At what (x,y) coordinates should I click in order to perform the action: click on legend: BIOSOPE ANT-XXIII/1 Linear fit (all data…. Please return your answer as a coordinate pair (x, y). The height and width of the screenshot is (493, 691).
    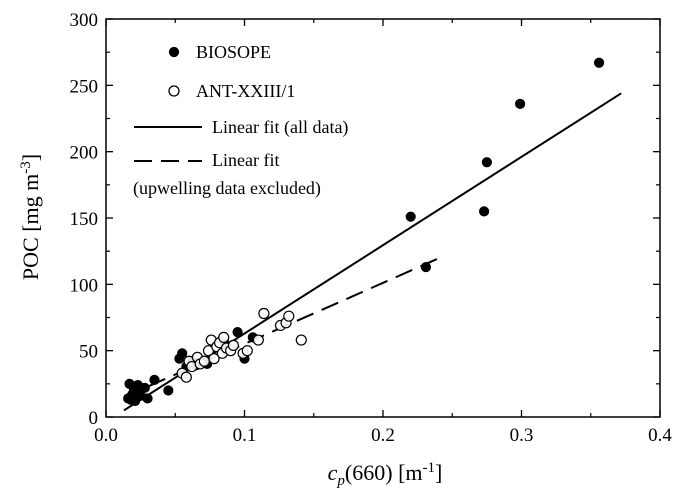
    Looking at the image, I should click on (240, 120).